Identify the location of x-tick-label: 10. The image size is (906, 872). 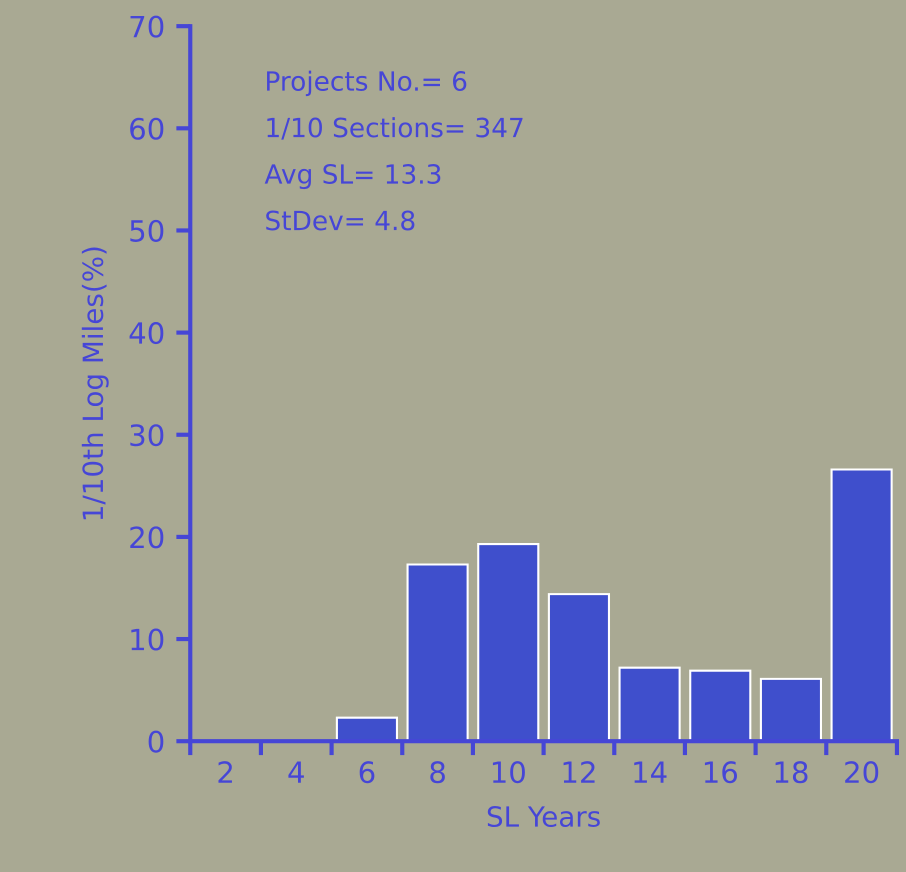
(508, 772).